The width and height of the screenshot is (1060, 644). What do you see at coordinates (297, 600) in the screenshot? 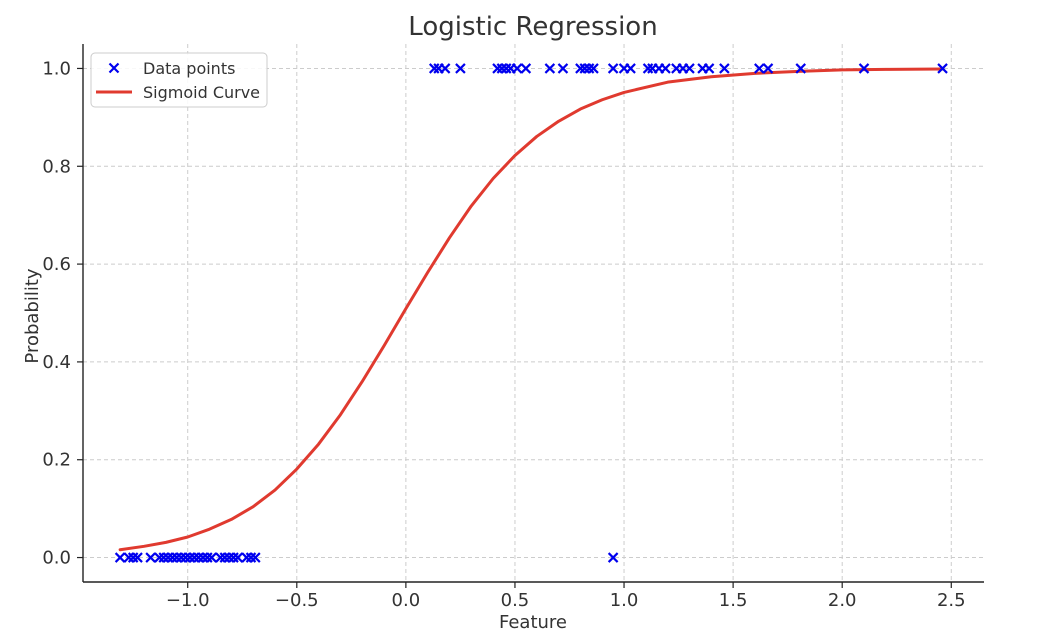
I see `x-tick-label: −0.5` at bounding box center [297, 600].